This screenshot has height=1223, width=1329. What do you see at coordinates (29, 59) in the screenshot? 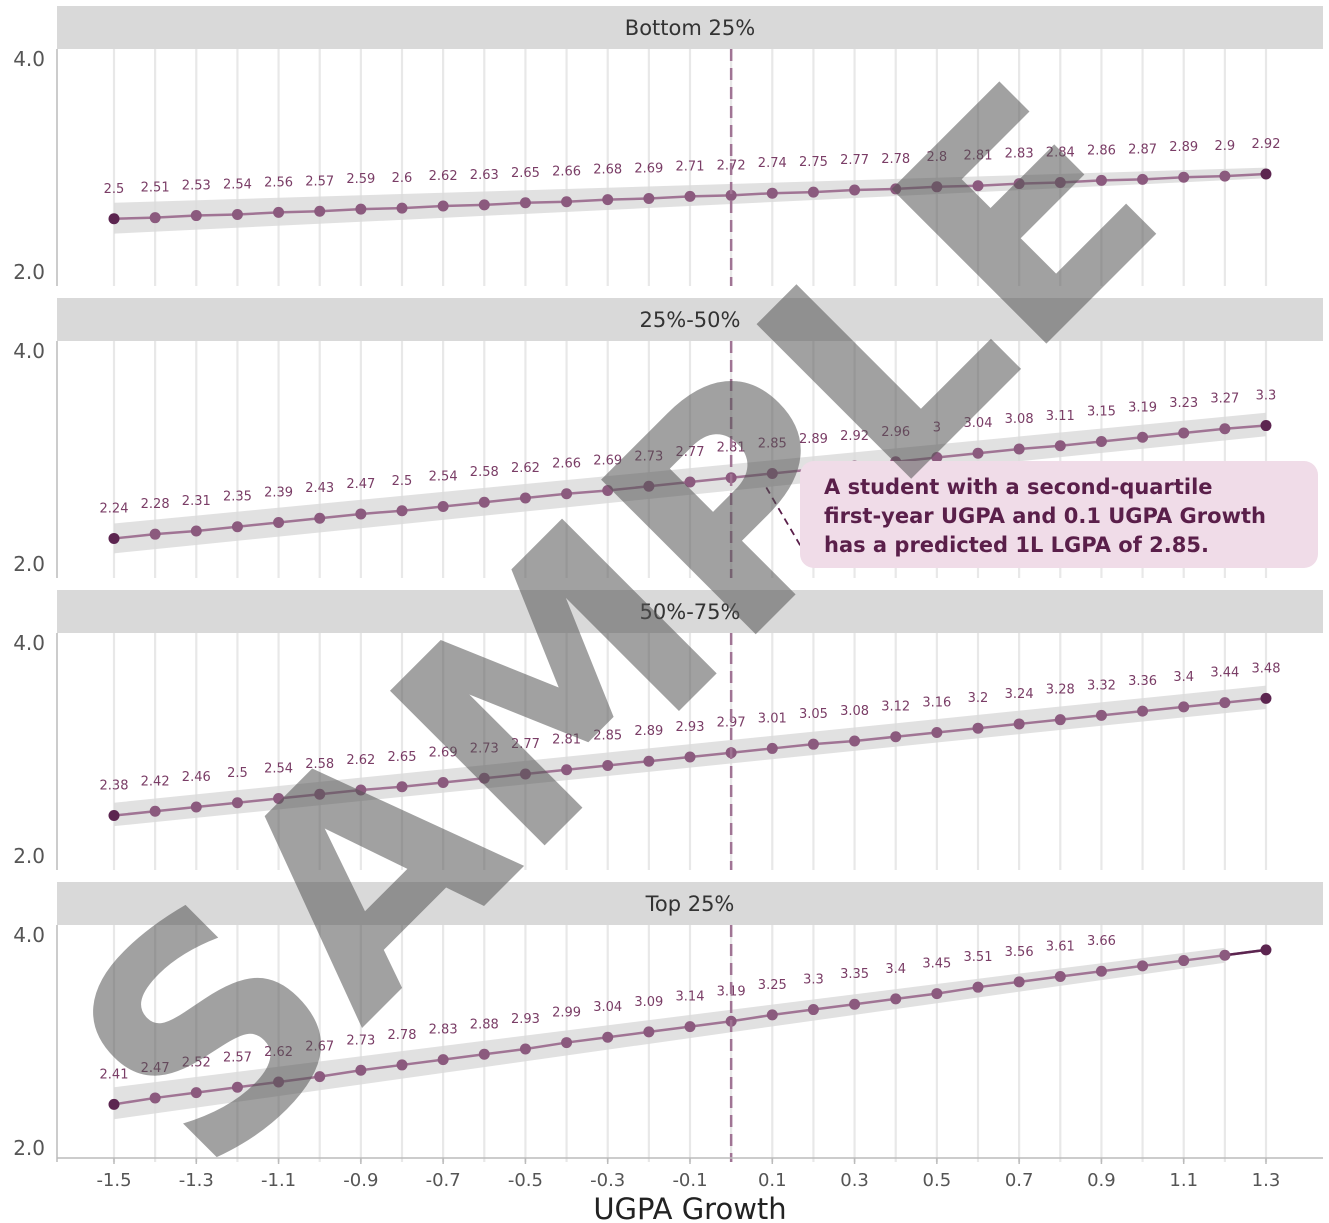
I see `y-tick-label: 4.0` at bounding box center [29, 59].